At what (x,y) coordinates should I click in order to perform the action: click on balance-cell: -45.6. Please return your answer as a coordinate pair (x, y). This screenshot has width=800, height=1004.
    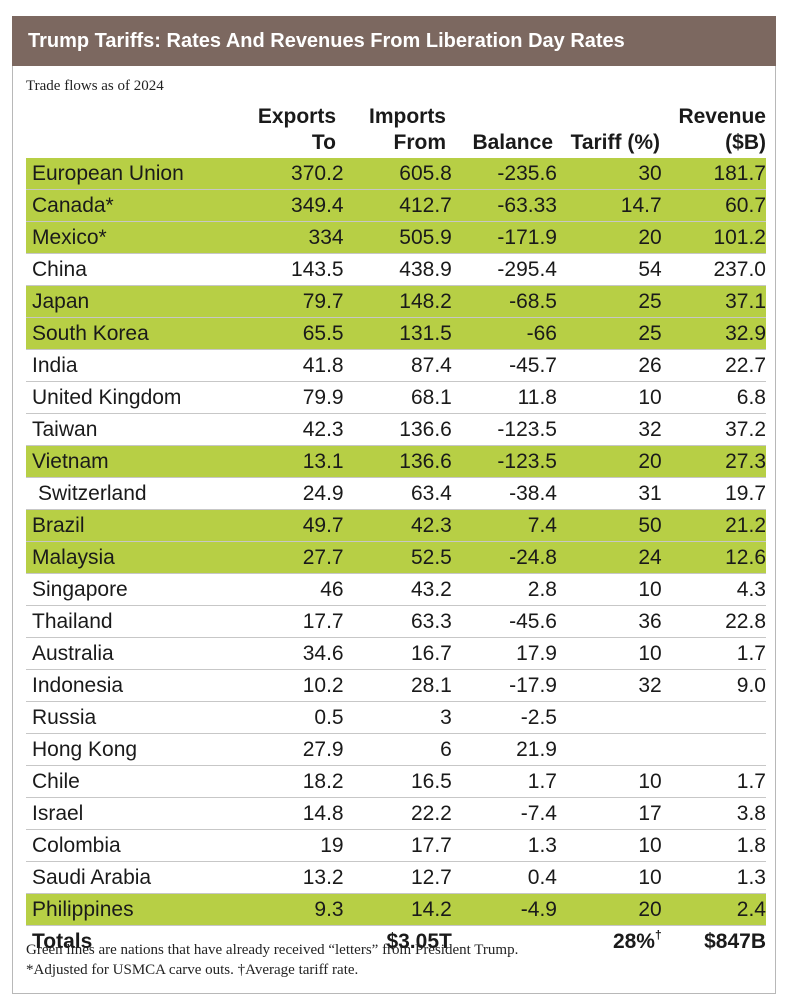
    Looking at the image, I should click on (504, 621).